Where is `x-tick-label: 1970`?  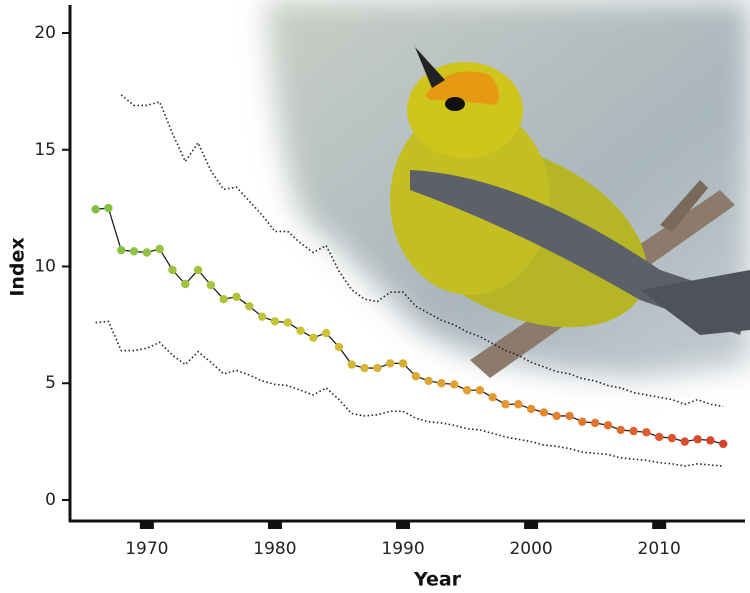
x-tick-label: 1970 is located at coordinates (146, 549).